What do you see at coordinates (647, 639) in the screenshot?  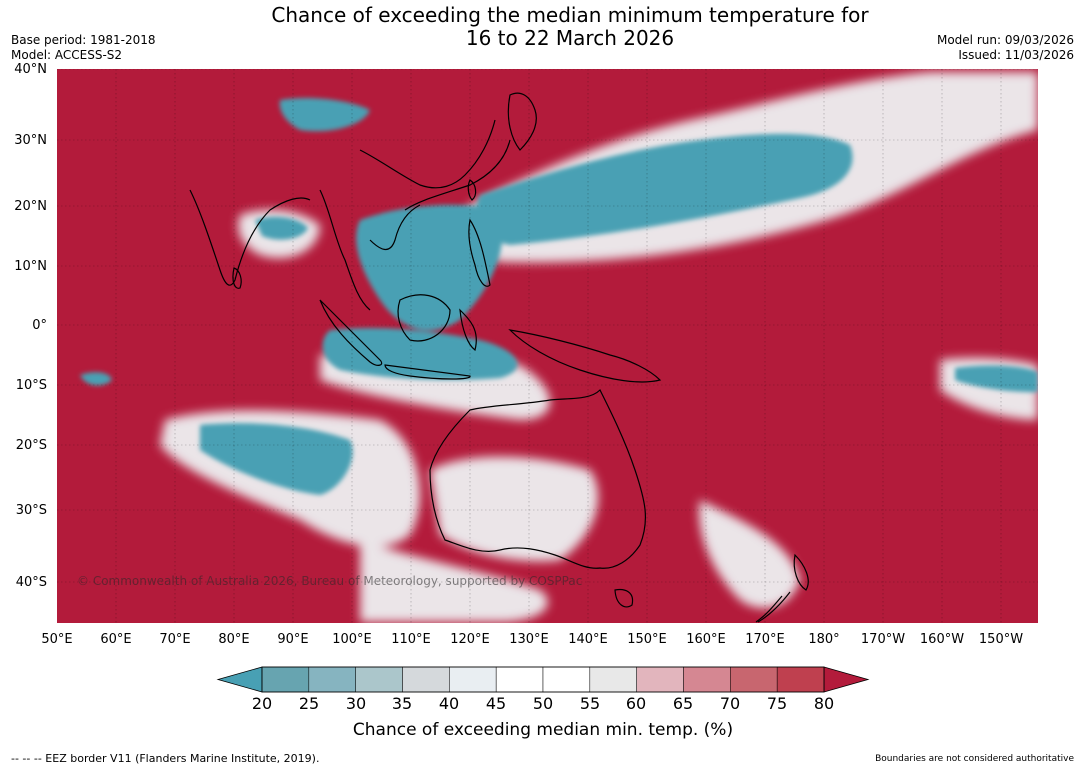 I see `lon-label-150e: 150°E` at bounding box center [647, 639].